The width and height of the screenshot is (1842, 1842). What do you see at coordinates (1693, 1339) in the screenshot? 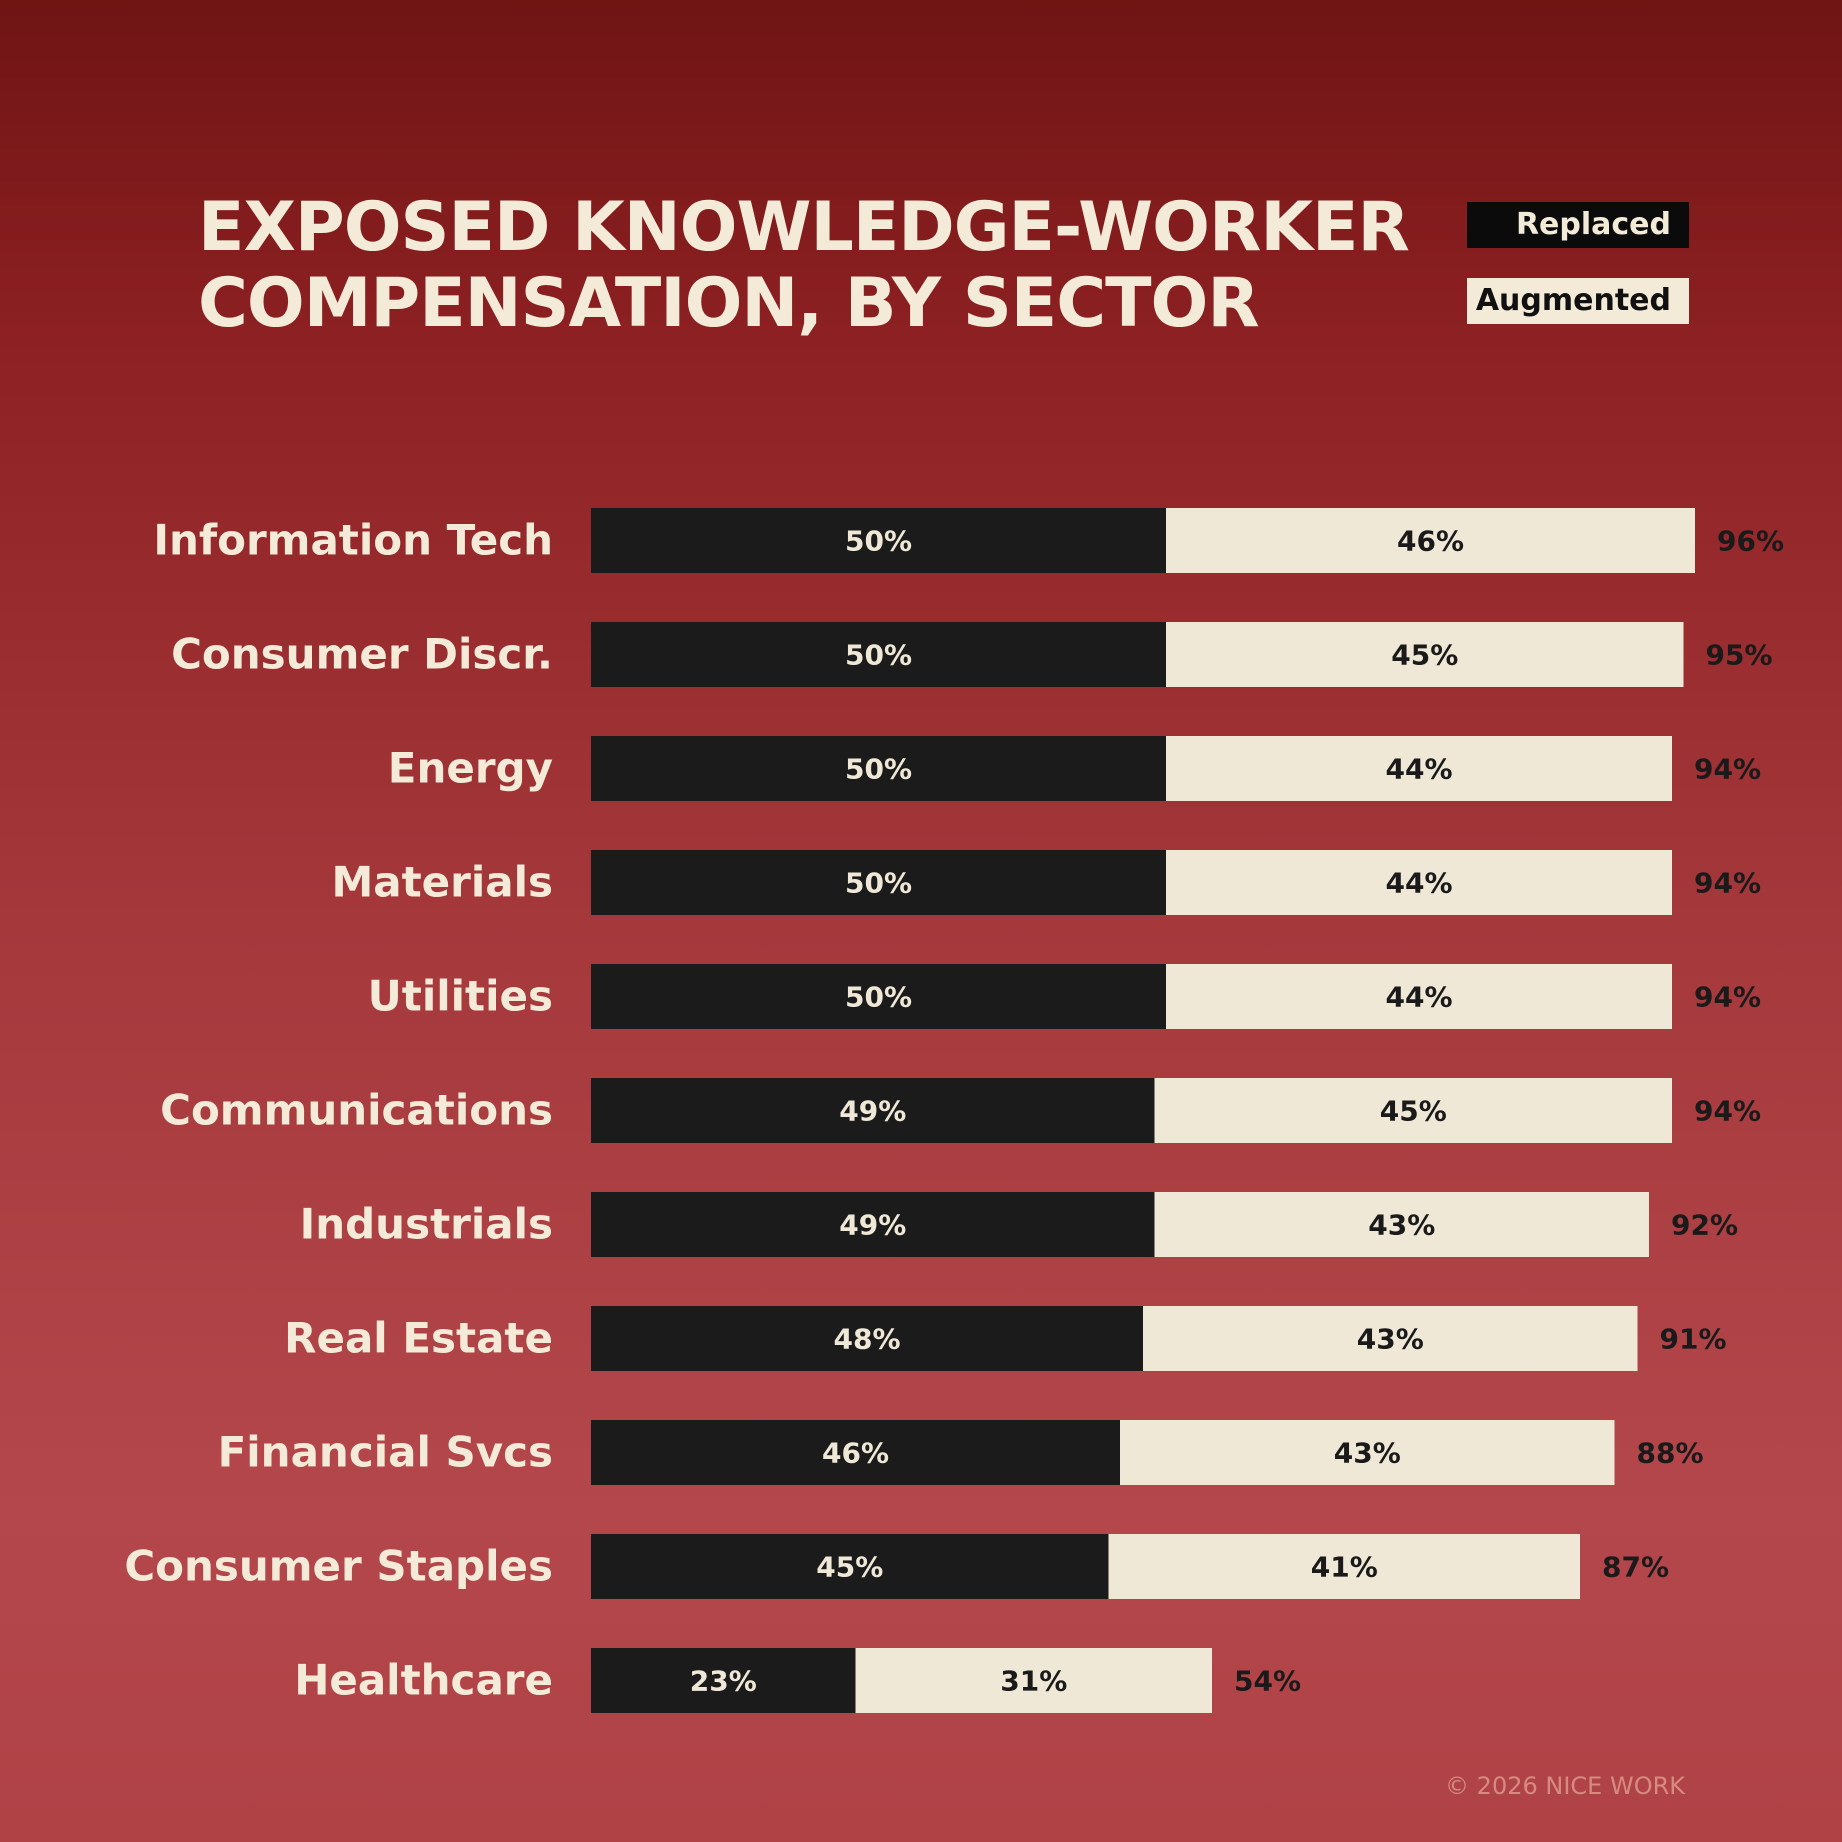
I see `total-value-label: 91%` at bounding box center [1693, 1339].